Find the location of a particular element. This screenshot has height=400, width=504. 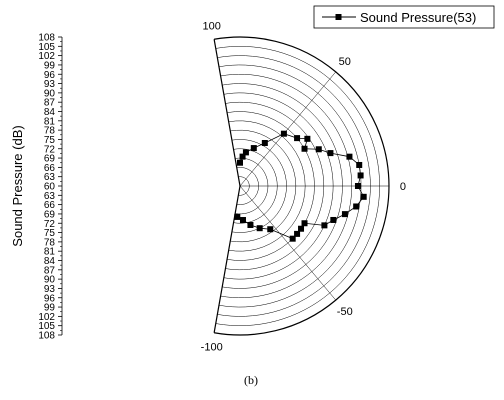

scale-tick-label-lower: 105 is located at coordinates (46, 326).